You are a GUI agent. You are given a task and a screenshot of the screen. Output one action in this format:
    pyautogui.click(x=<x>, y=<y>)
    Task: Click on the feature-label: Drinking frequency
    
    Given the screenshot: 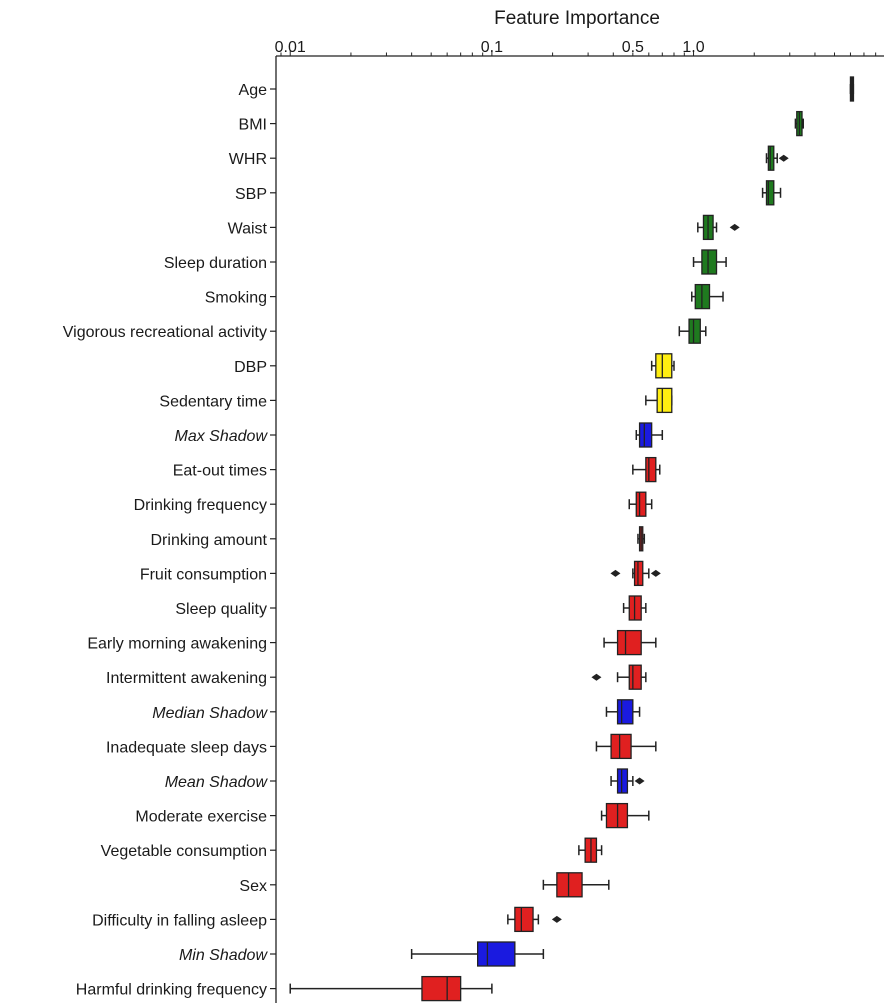 What is the action you would take?
    pyautogui.click(x=200, y=505)
    